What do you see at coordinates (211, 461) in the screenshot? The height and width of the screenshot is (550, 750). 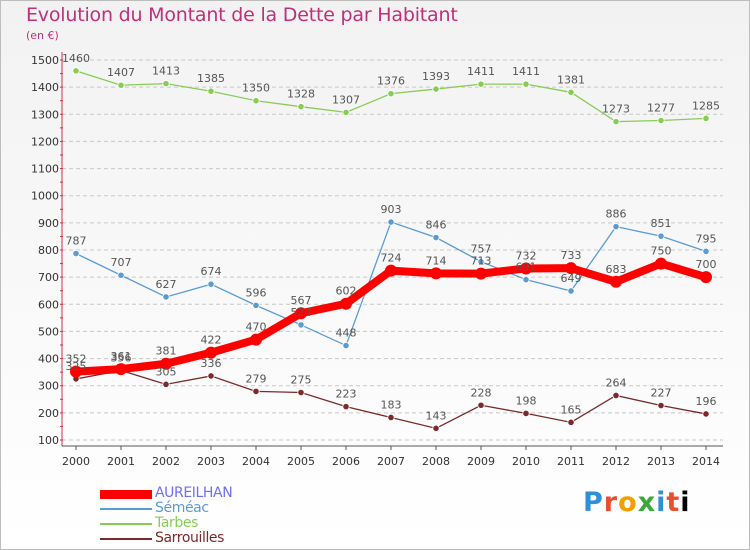 I see `x-tick-label: 2003` at bounding box center [211, 461].